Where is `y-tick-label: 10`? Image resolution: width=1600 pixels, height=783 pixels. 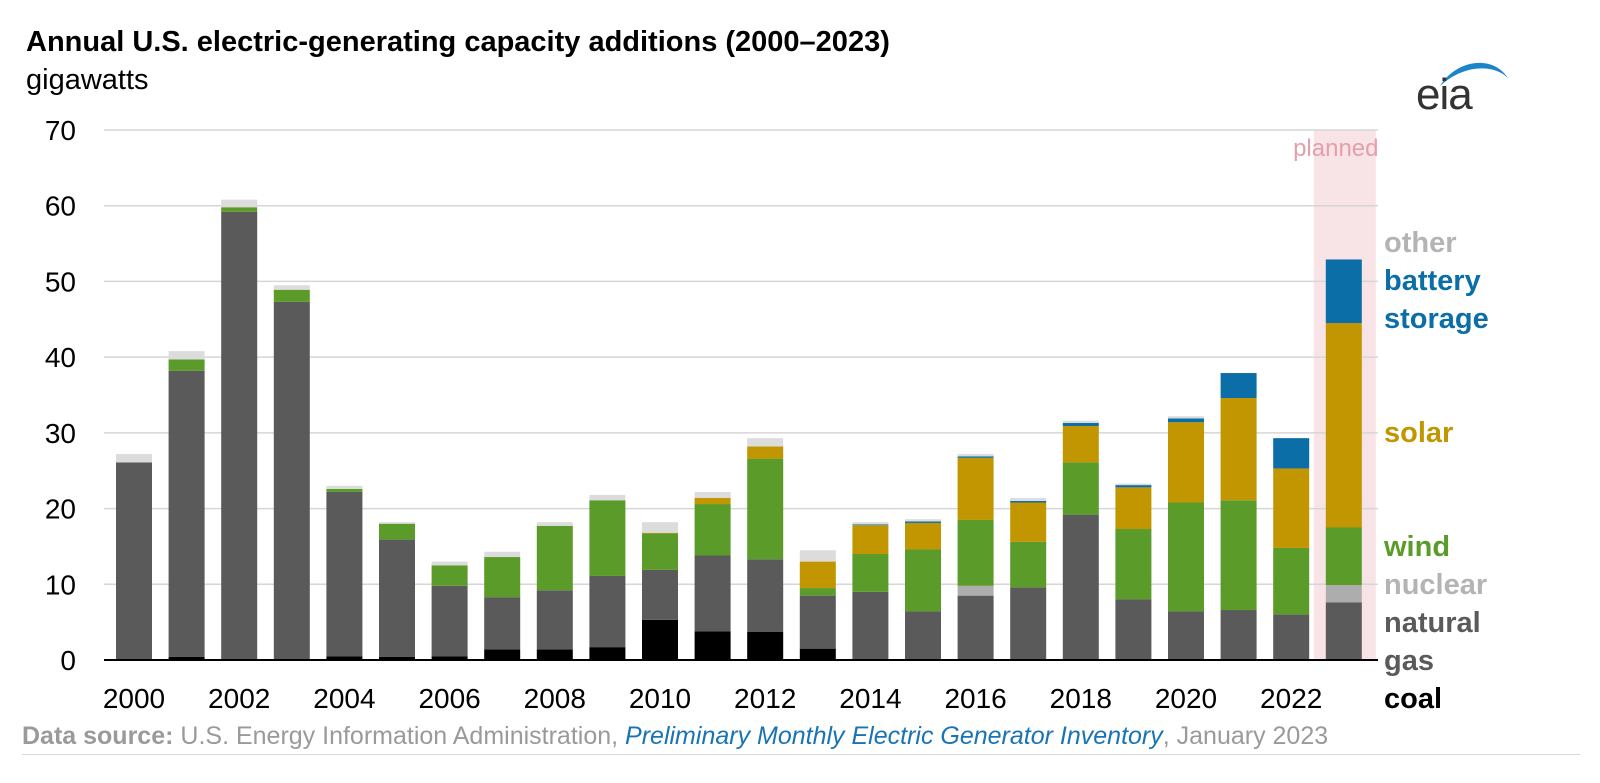
y-tick-label: 10 is located at coordinates (60, 584).